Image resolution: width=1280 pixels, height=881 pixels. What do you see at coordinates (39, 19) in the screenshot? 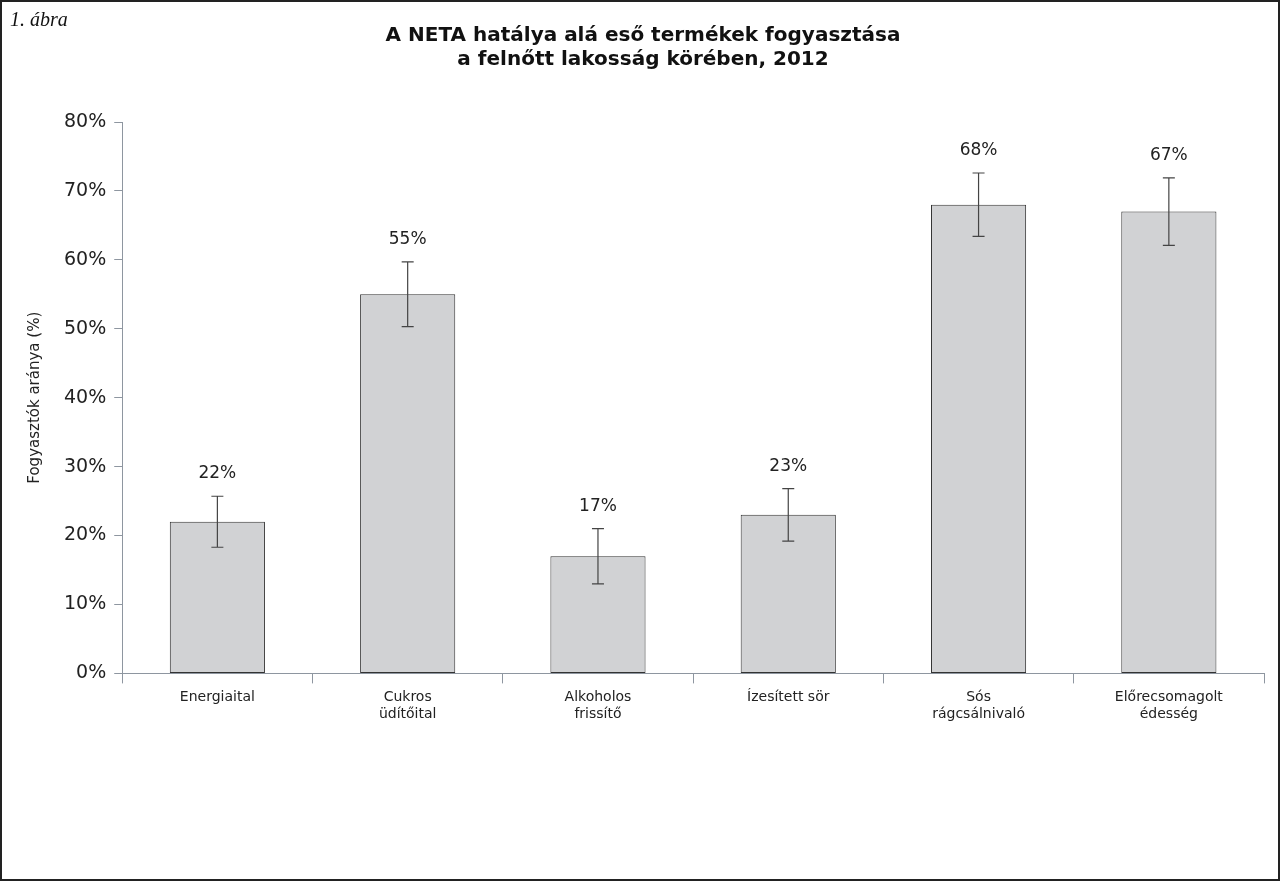
I see `text: 1. ábra` at bounding box center [39, 19].